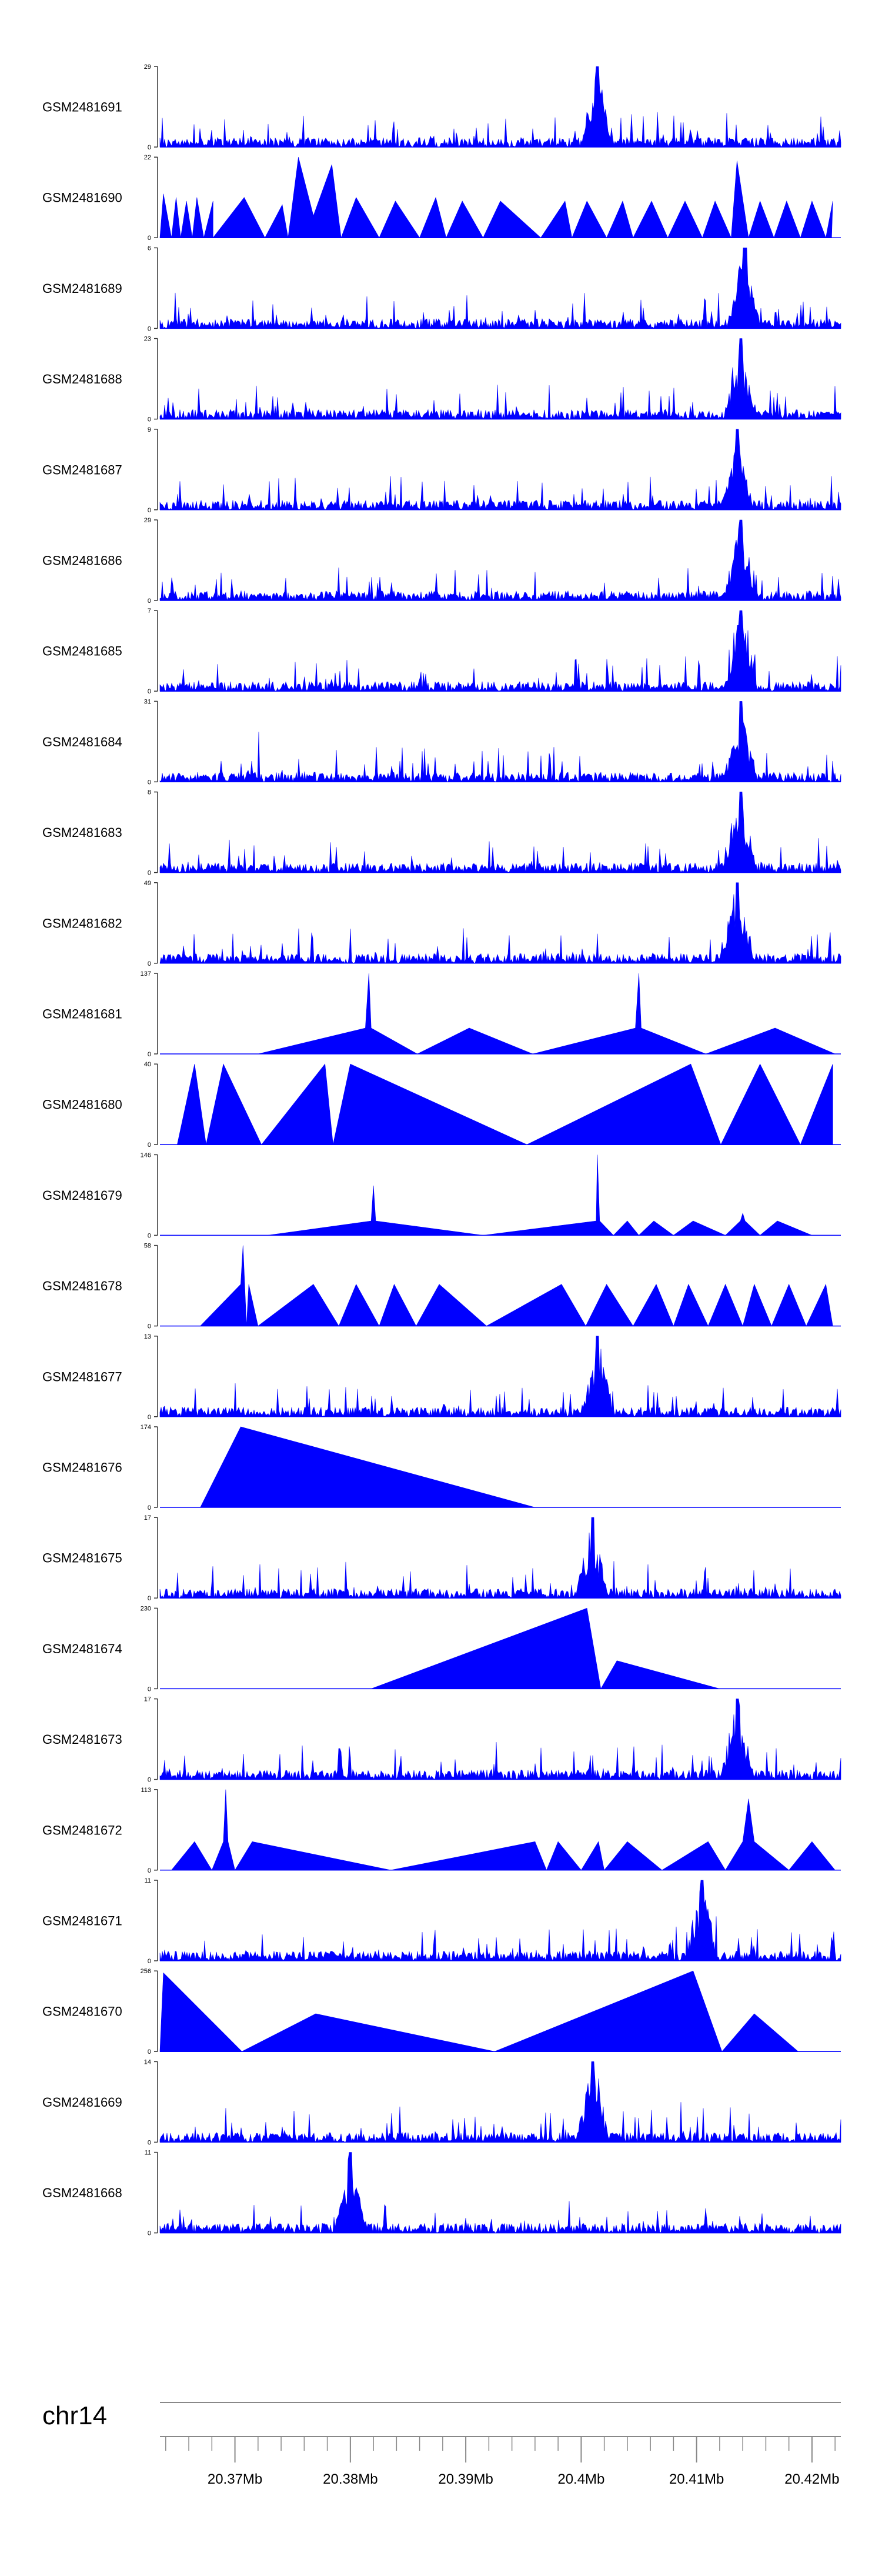 The height and width of the screenshot is (2576, 882). I want to click on track-GSM2481679: GSM2481679 146 0, so click(441, 1195).